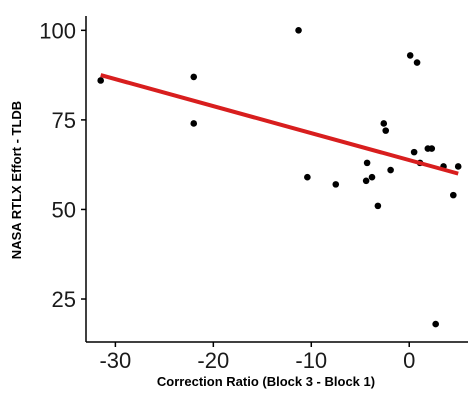 This screenshot has width=473, height=394. I want to click on x-tick-label: -10, so click(311, 360).